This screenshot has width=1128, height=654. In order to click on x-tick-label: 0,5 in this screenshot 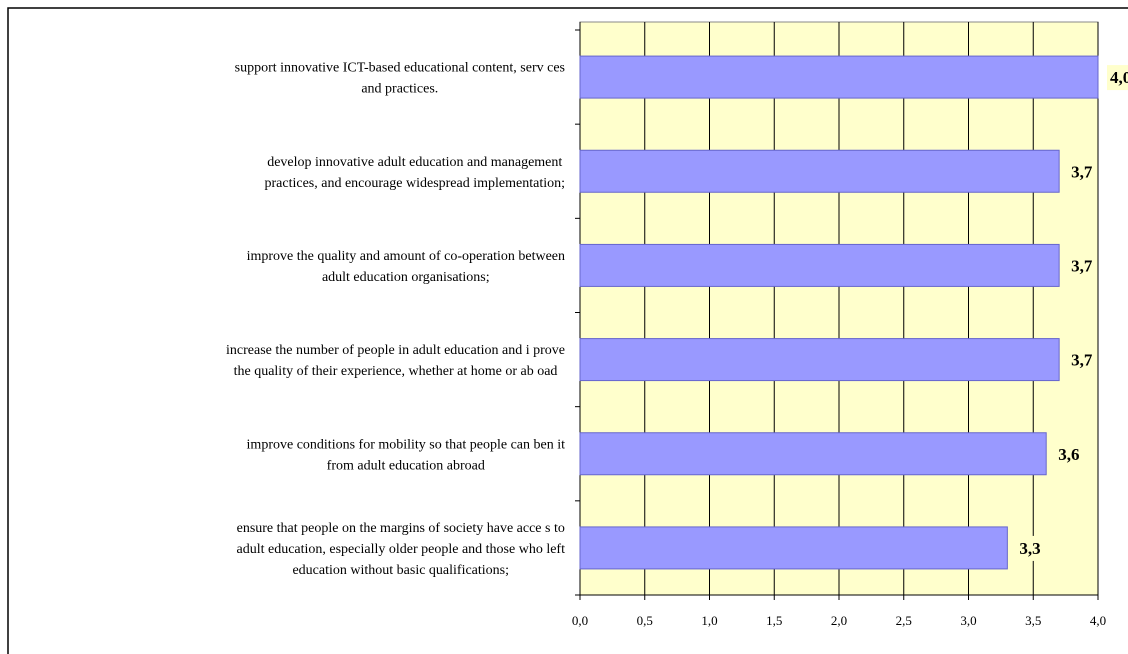, I will do `click(645, 620)`.